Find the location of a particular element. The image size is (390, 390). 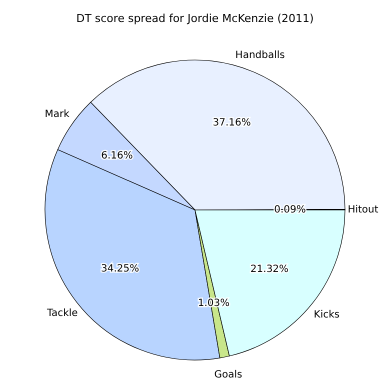

slice-label: Mark is located at coordinates (57, 114).